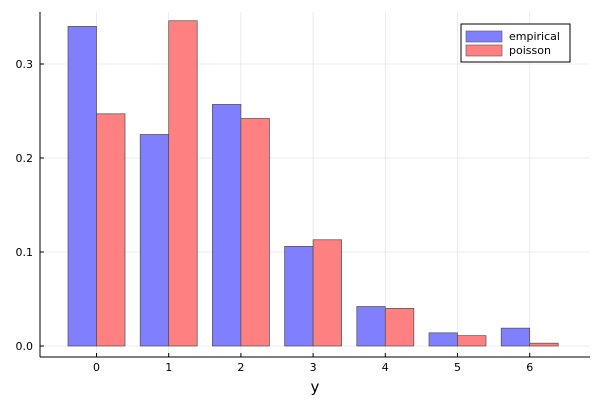  I want to click on legend-label-poisson: poisson, so click(530, 50).